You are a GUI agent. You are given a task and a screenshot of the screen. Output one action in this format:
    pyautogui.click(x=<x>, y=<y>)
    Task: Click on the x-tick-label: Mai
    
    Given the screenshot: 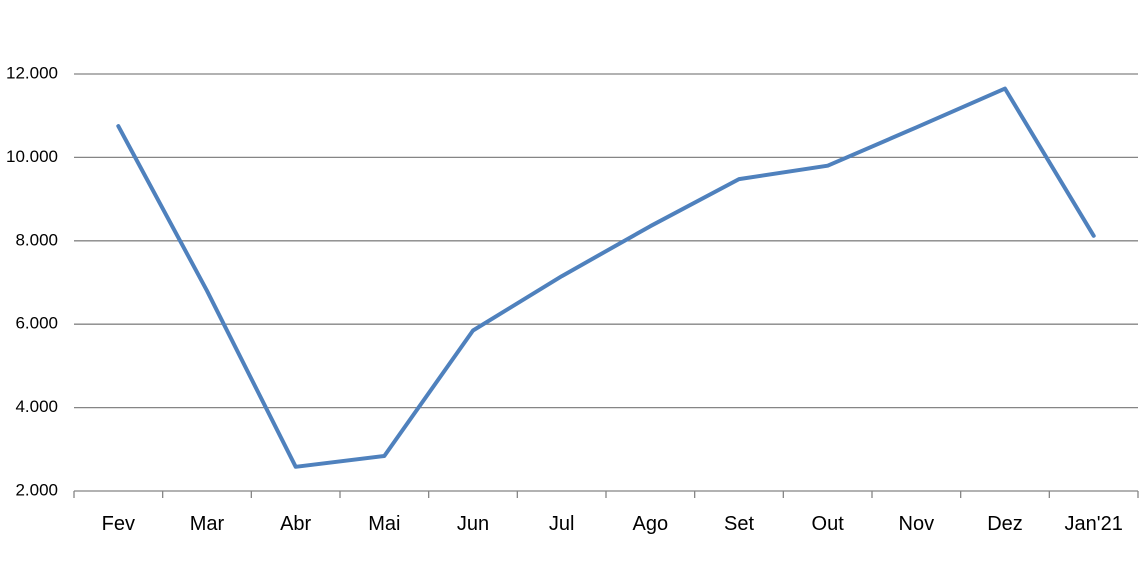 What is the action you would take?
    pyautogui.click(x=384, y=524)
    